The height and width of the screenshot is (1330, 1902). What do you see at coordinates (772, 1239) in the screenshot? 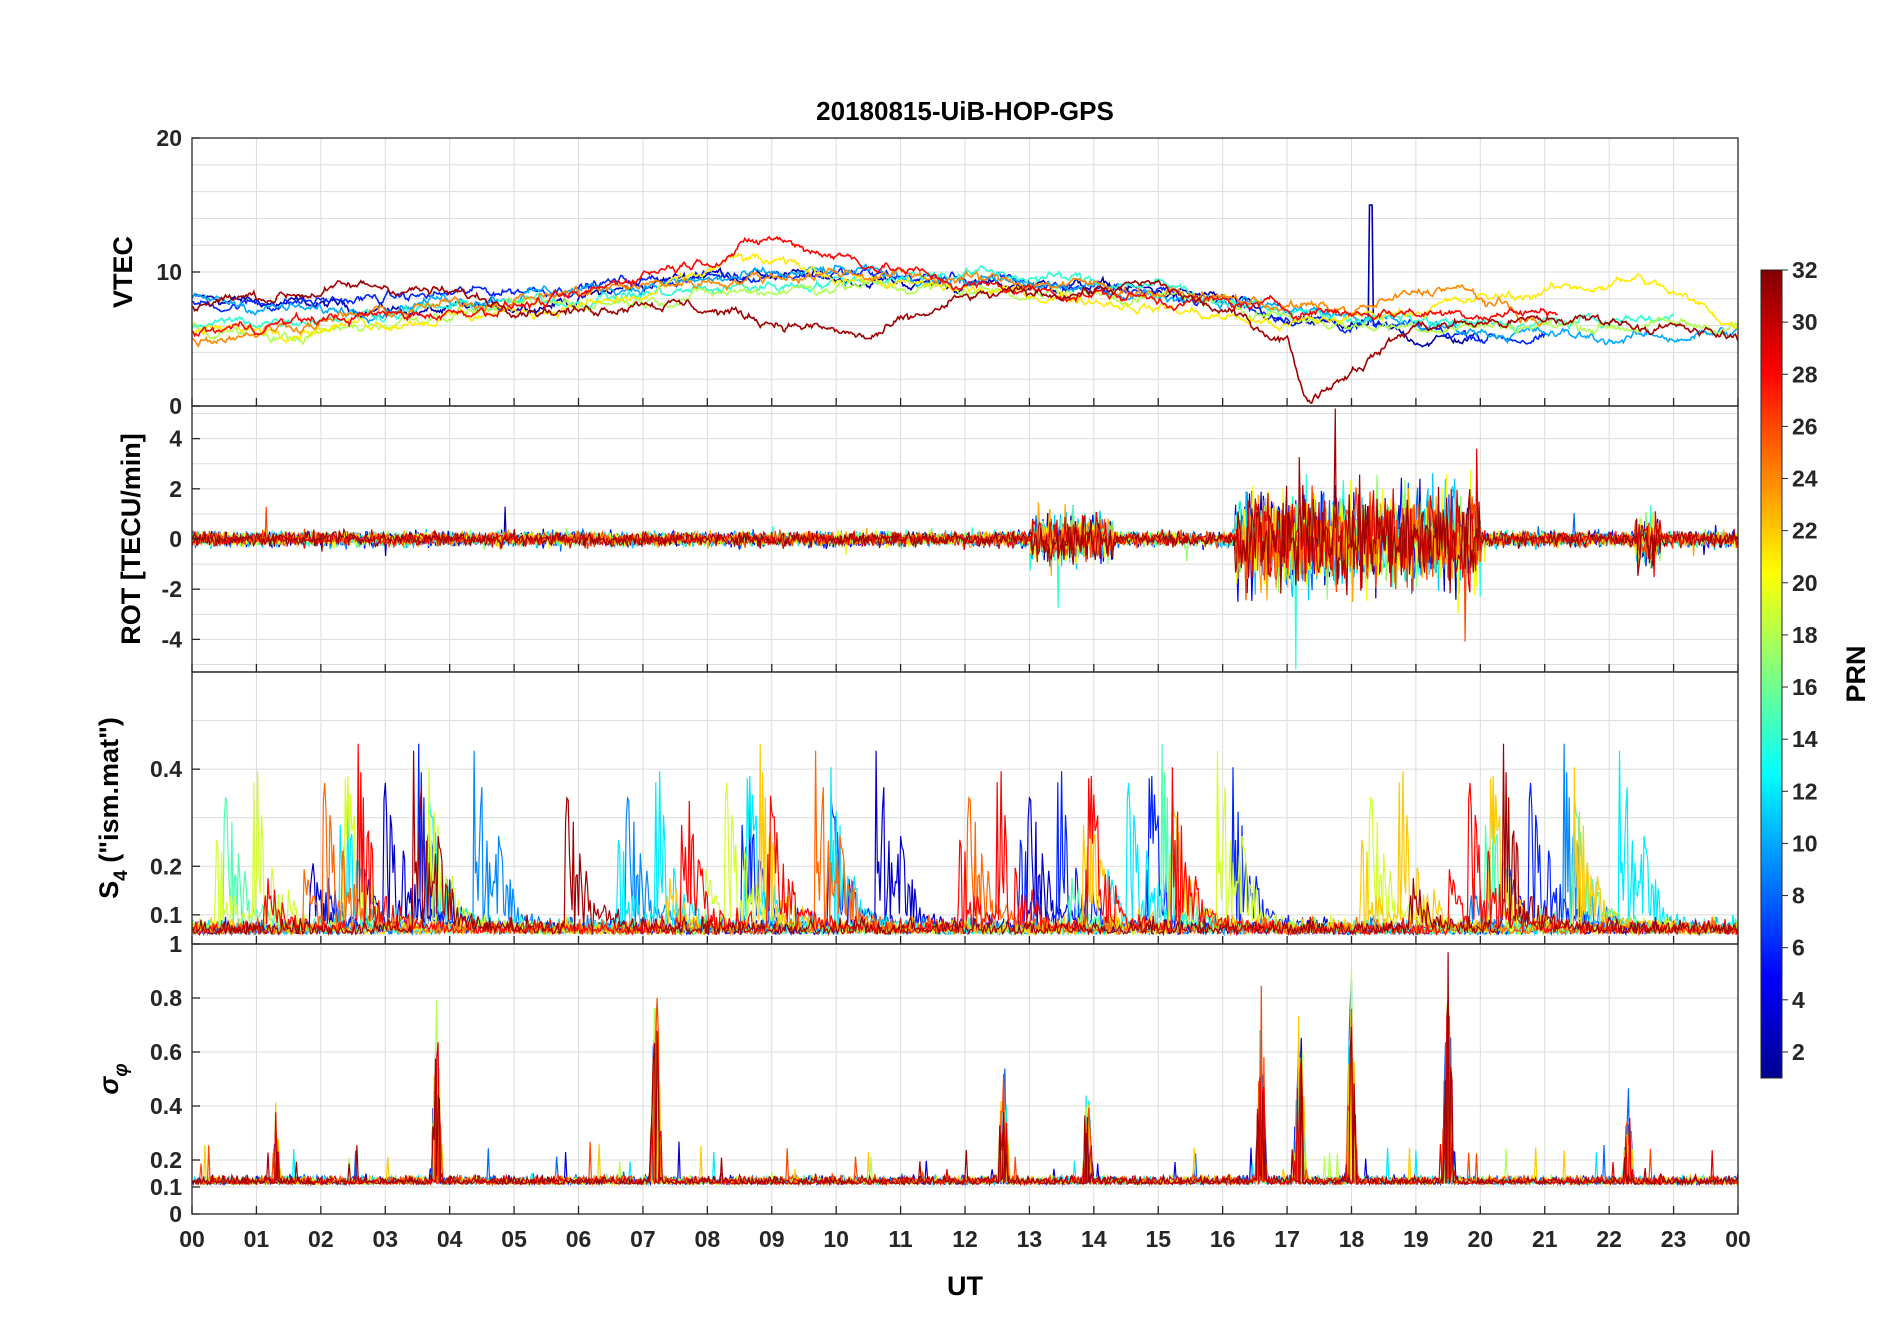
I see `x-tick-label: 09` at bounding box center [772, 1239].